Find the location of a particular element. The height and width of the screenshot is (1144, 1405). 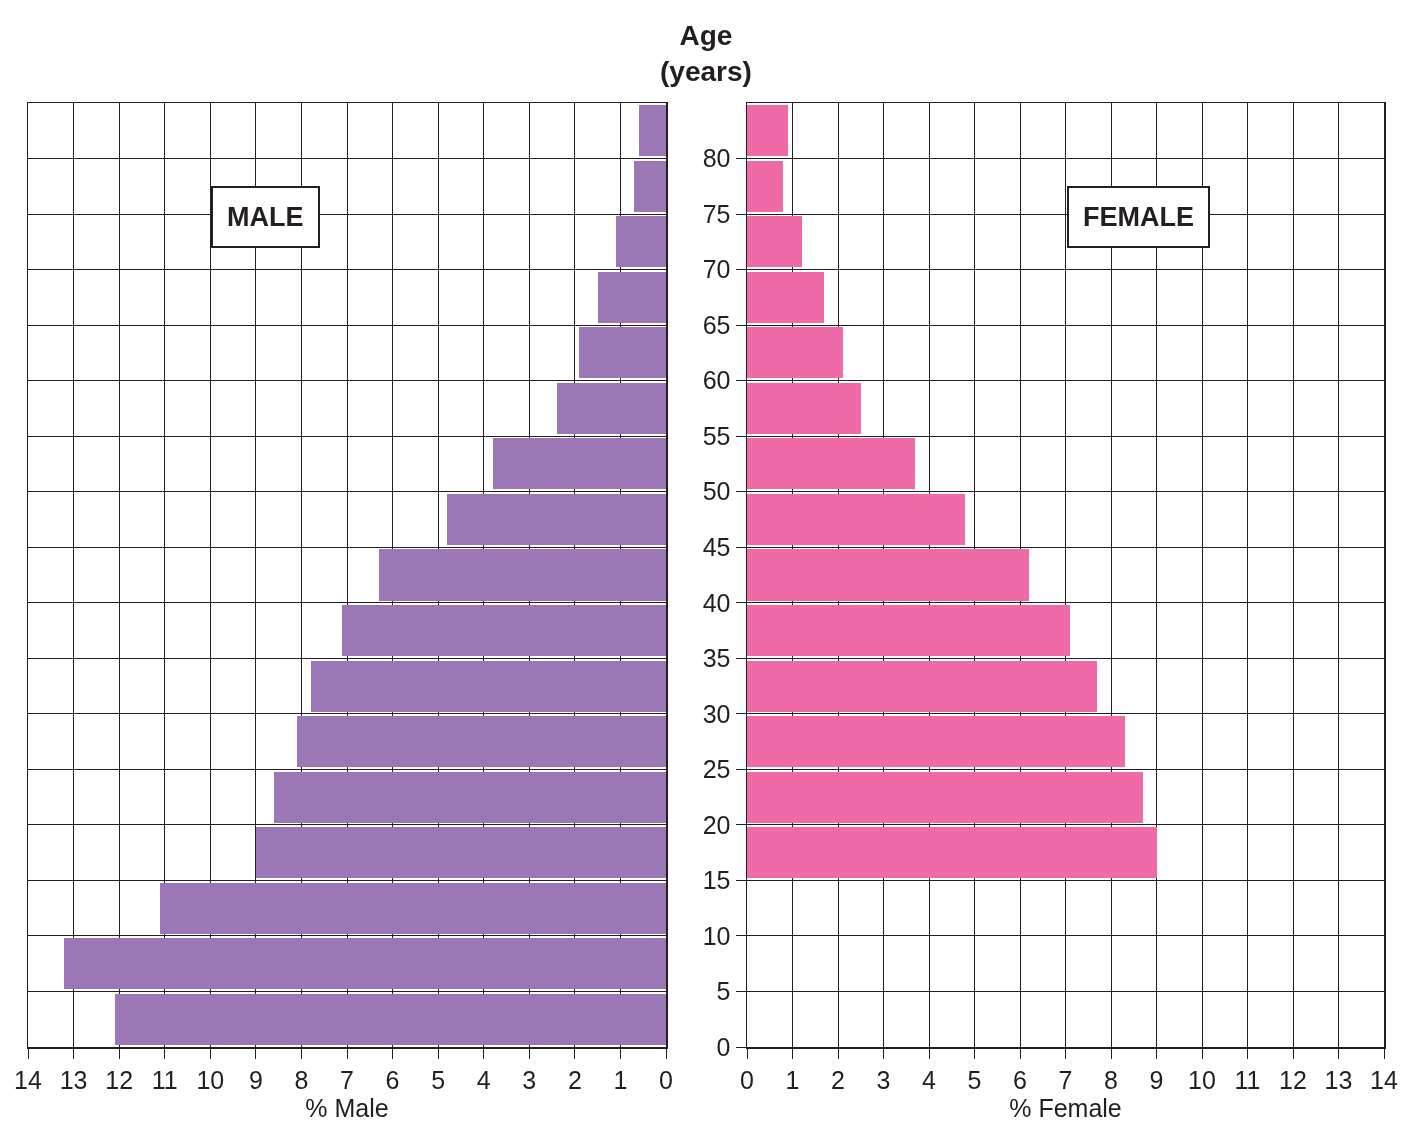

y-tick-label: 30 is located at coordinates (716, 713).